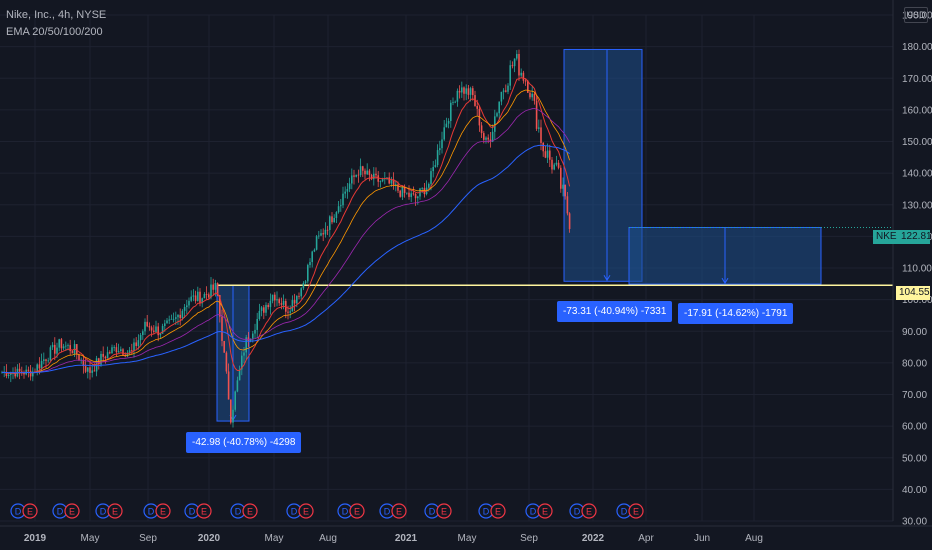  Describe the element at coordinates (736, 313) in the screenshot. I see `measure-label-2022: -17.91 (-14.62%) -1791` at that location.